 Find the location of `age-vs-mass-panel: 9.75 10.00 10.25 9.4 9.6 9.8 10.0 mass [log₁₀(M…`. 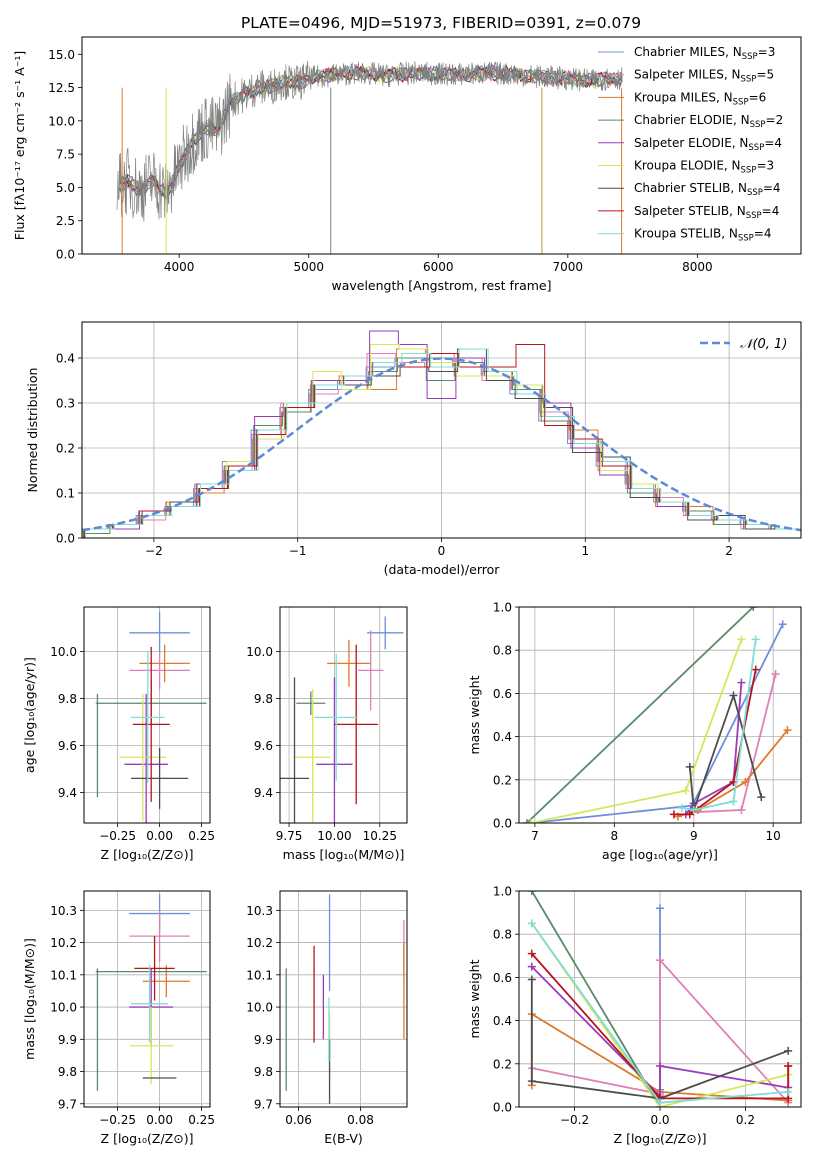

age-vs-mass-panel: 9.75 10.00 10.25 9.4 9.6 9.8 10.0 mass [log₁₀(M… is located at coordinates (327, 734).